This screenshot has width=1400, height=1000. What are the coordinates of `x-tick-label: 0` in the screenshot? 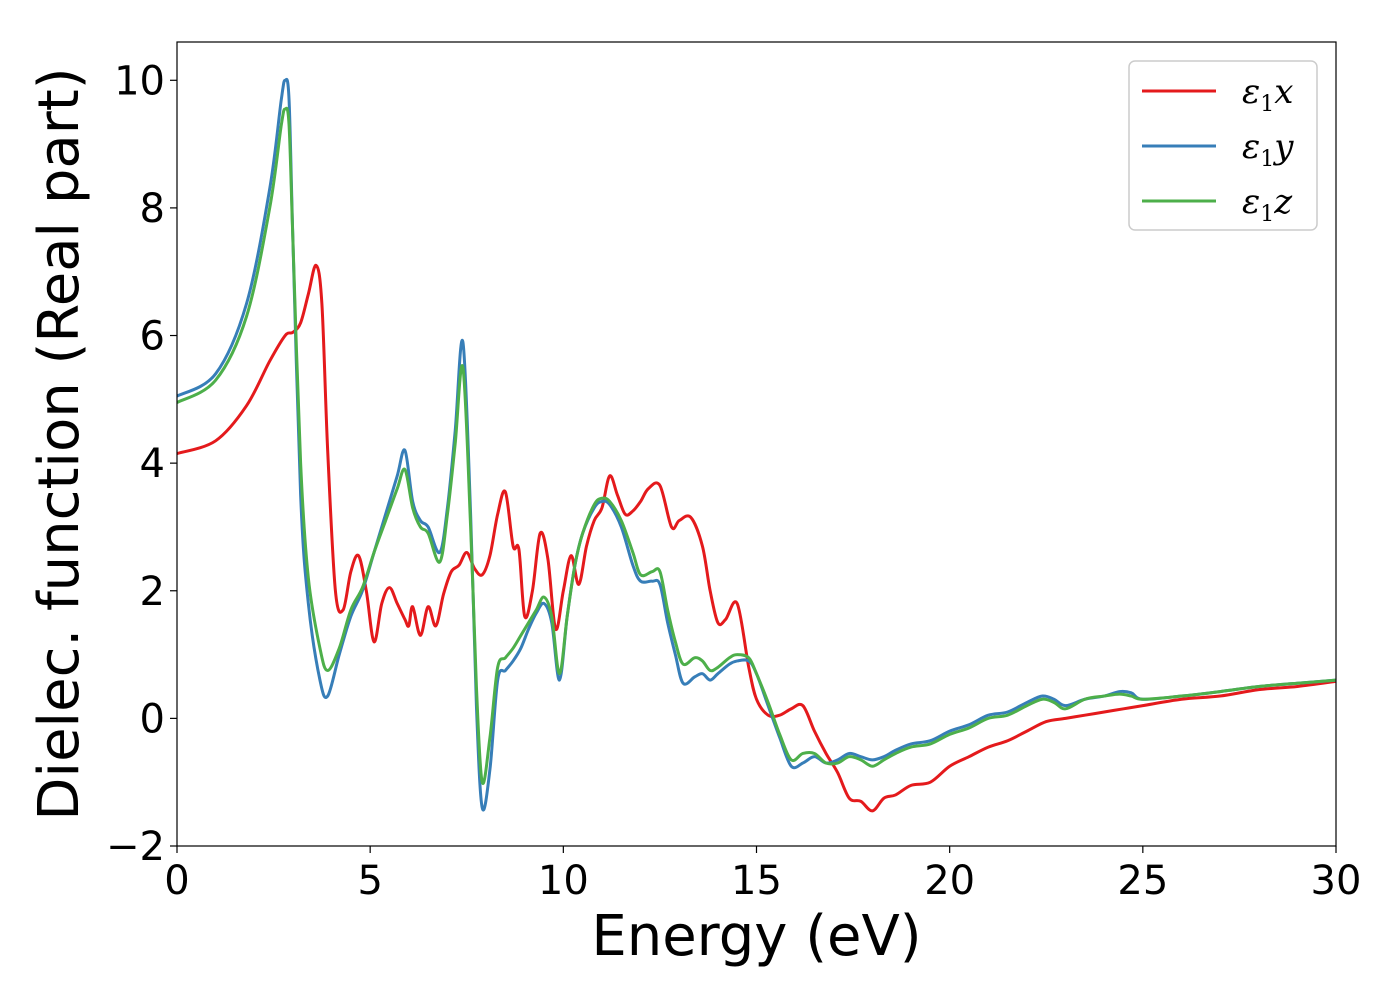 It's located at (176, 881).